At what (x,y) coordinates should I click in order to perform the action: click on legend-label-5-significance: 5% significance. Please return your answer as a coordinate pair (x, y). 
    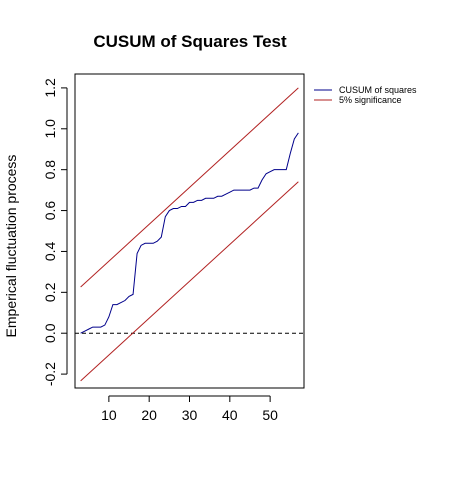
    Looking at the image, I should click on (370, 100).